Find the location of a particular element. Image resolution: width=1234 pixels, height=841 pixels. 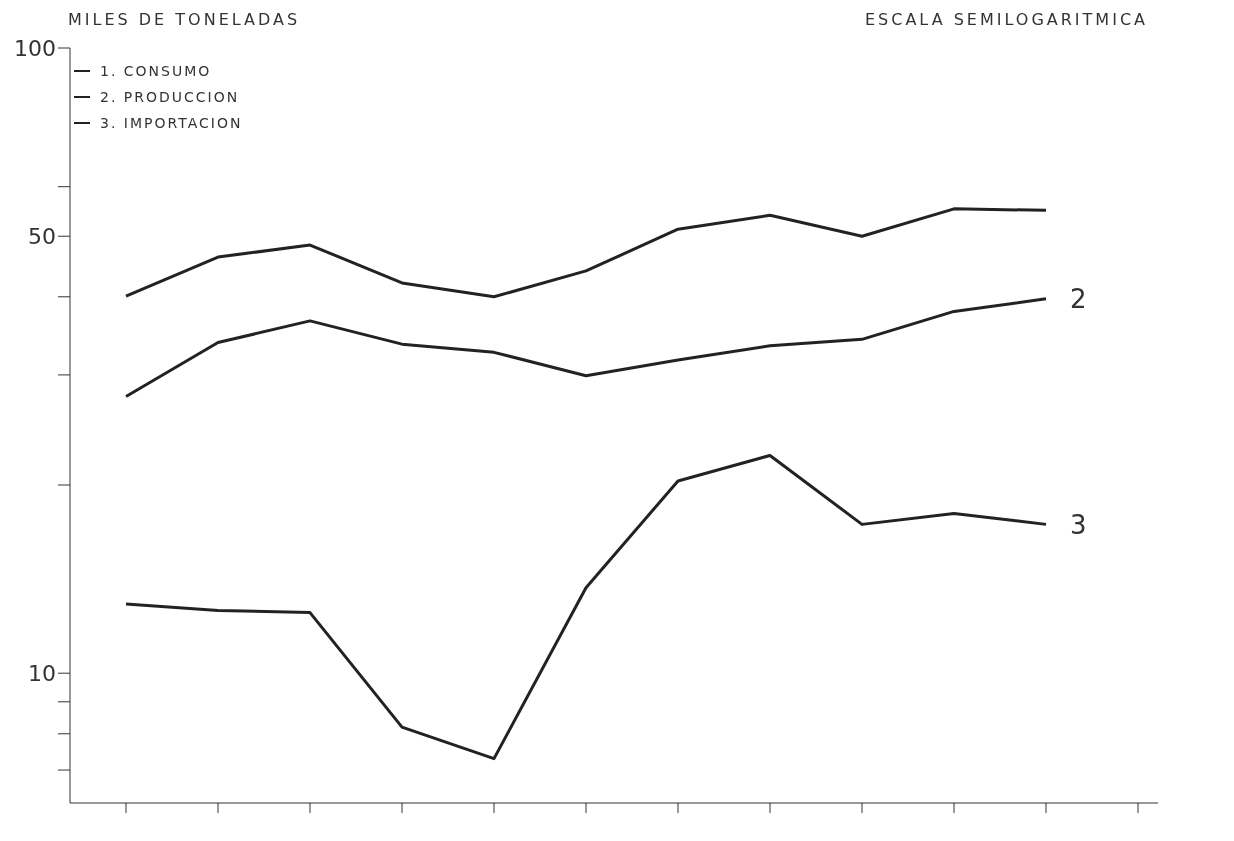

legend-label: 1. CONSUMO is located at coordinates (156, 71).